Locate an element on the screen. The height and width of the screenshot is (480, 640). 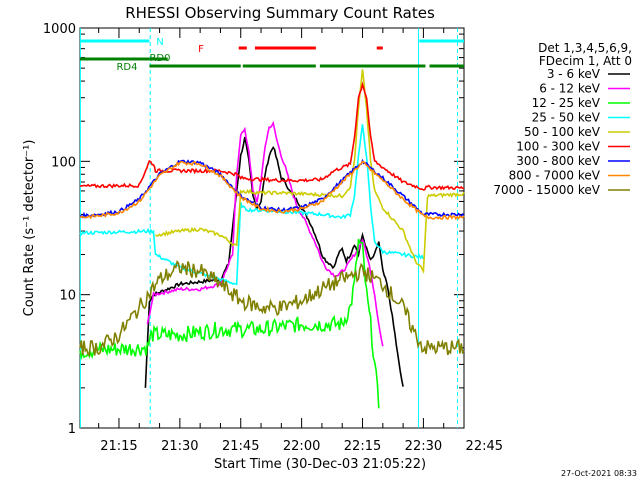
x-tick-label: 21:45 is located at coordinates (240, 446).